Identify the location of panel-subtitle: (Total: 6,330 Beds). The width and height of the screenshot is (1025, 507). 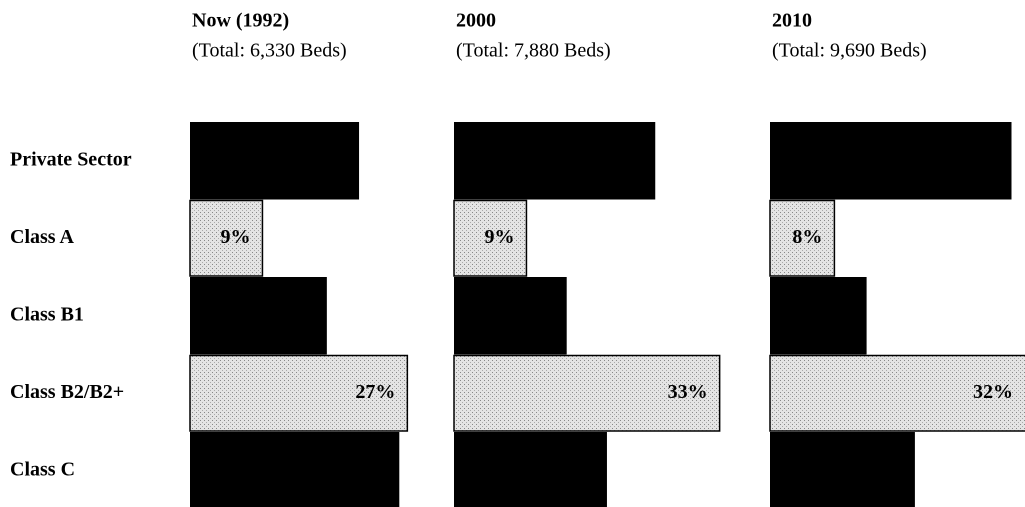
(269, 51).